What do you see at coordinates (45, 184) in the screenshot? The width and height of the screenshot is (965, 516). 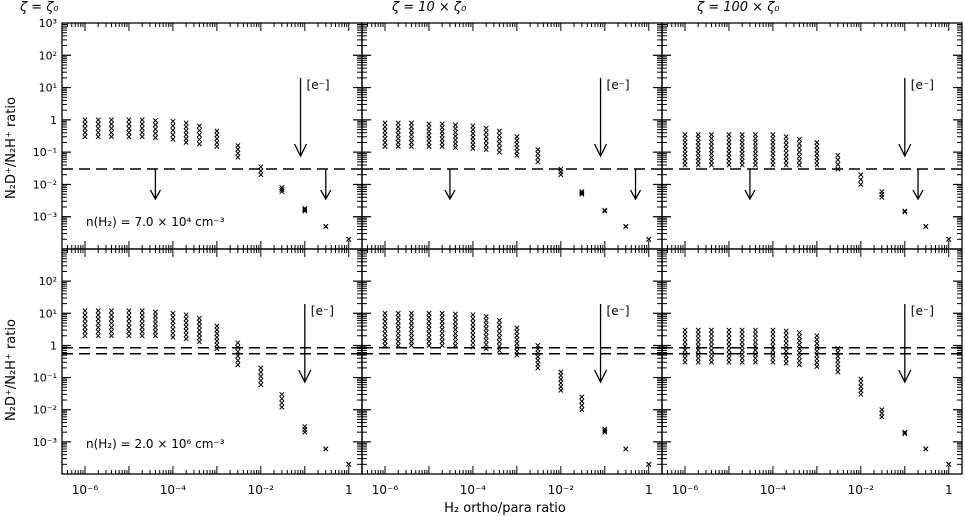 I see `y-tick-label: 10⁻²` at bounding box center [45, 184].